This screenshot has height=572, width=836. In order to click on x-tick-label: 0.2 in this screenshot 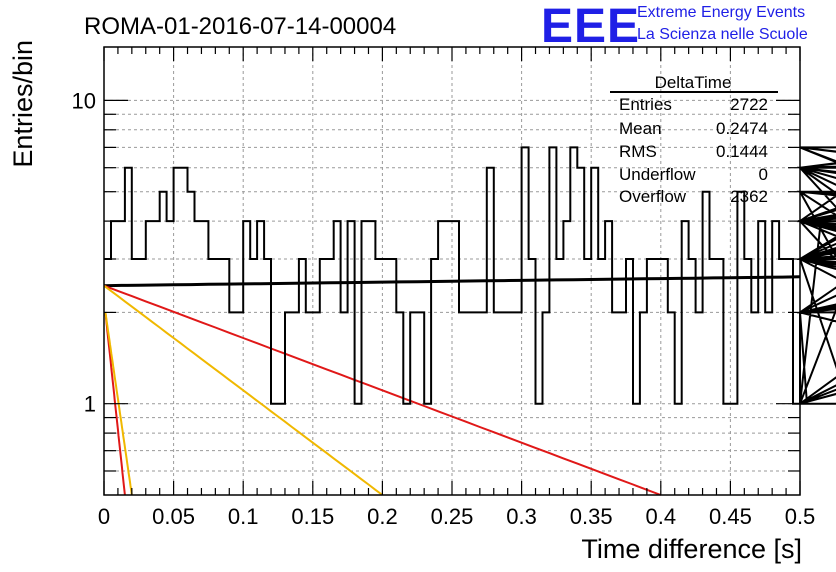, I will do `click(382, 516)`.